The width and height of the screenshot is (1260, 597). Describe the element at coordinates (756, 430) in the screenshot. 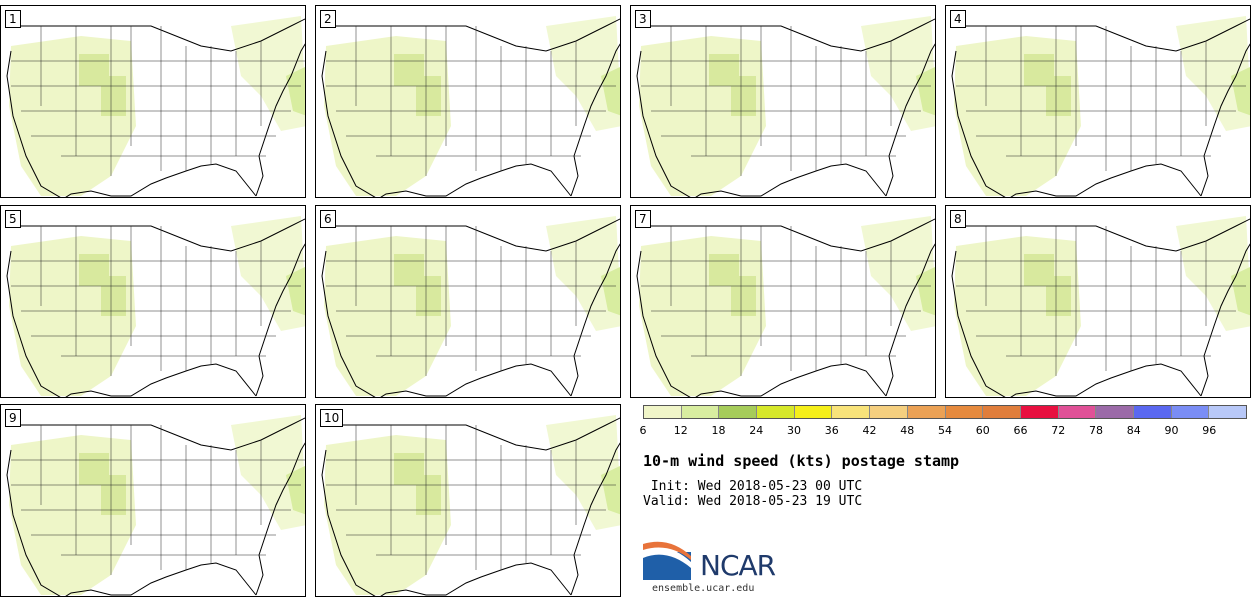

I see `colorbar-tick-label: 24` at that location.